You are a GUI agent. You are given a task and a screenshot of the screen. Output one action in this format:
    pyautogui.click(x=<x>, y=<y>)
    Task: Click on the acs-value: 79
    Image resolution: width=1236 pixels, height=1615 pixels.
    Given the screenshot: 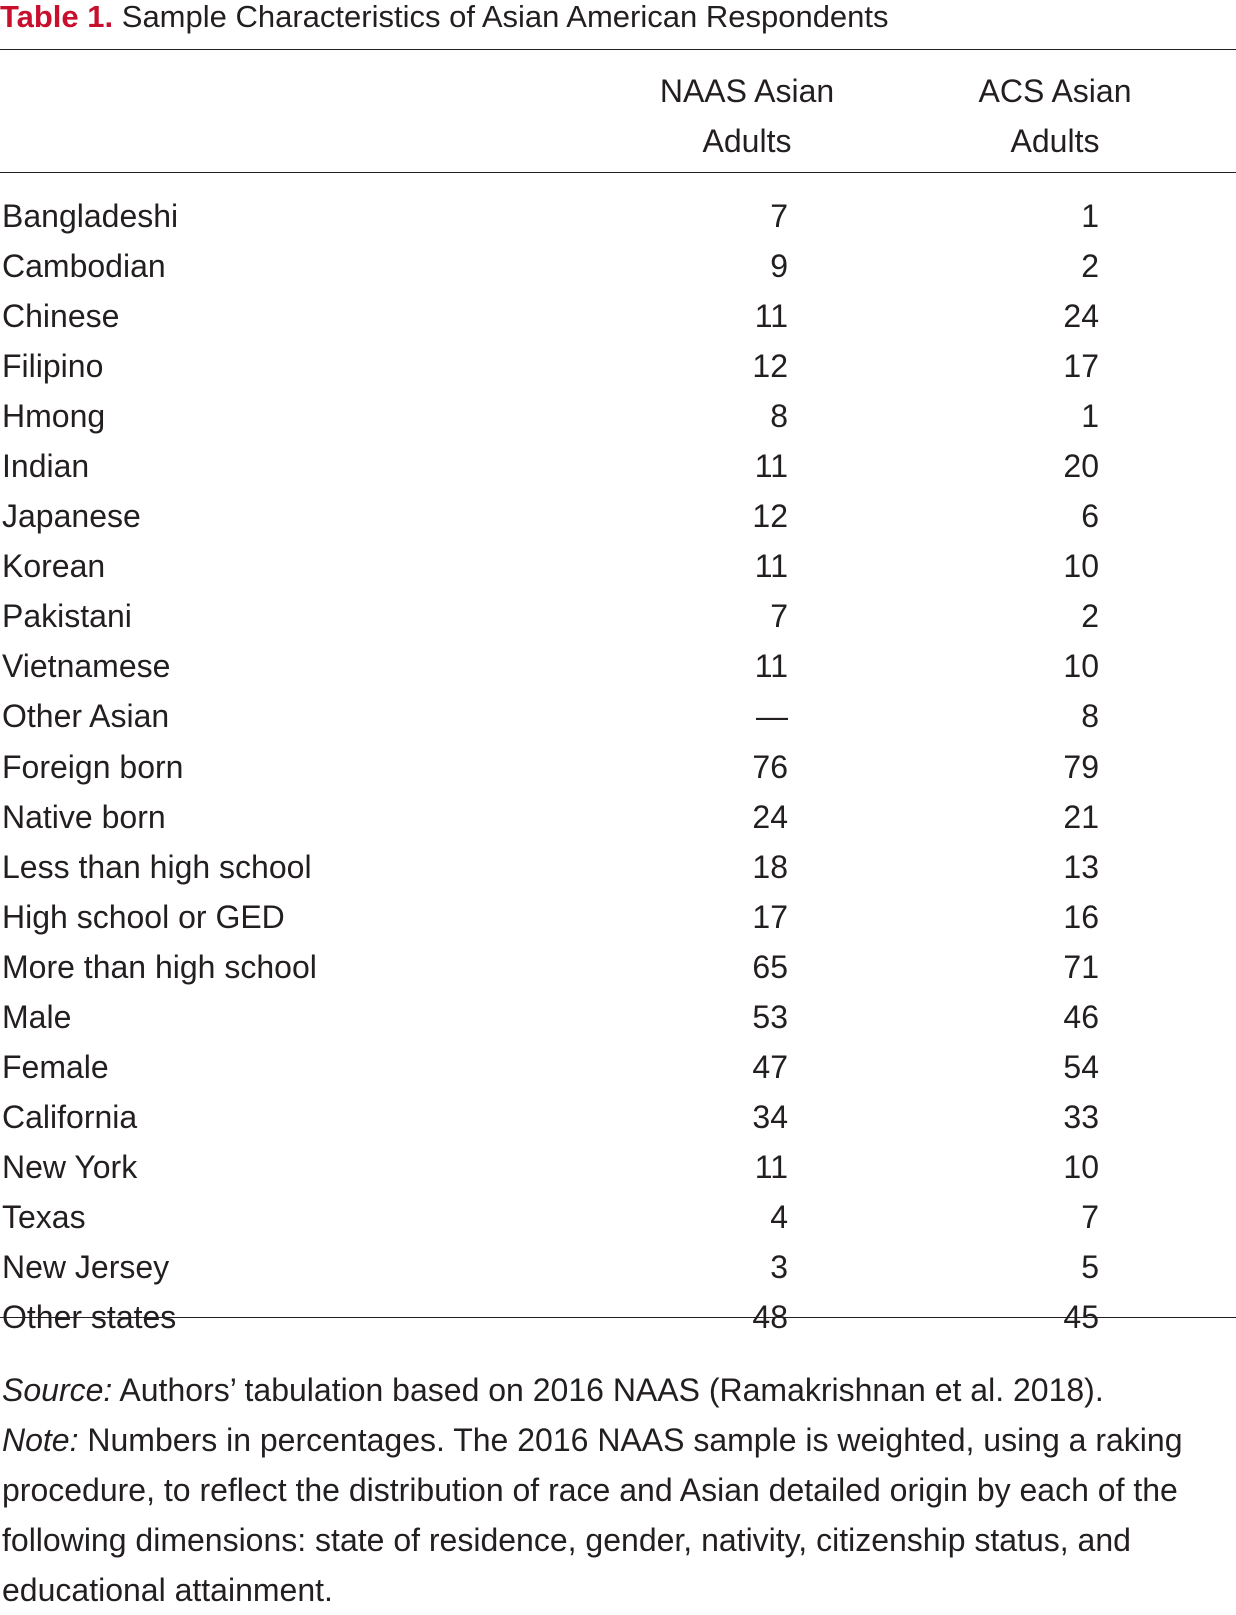 What is the action you would take?
    pyautogui.click(x=1081, y=766)
    